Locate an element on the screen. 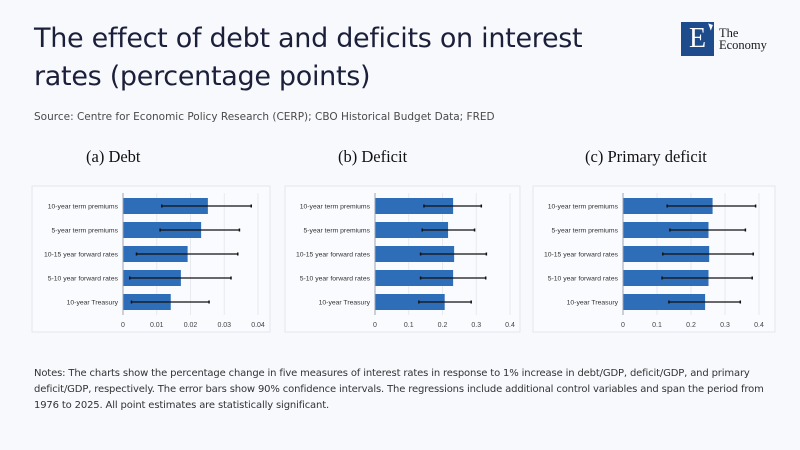 The height and width of the screenshot is (450, 800). panel-title-primary-deficit: (c) Primary deficit is located at coordinates (646, 156).